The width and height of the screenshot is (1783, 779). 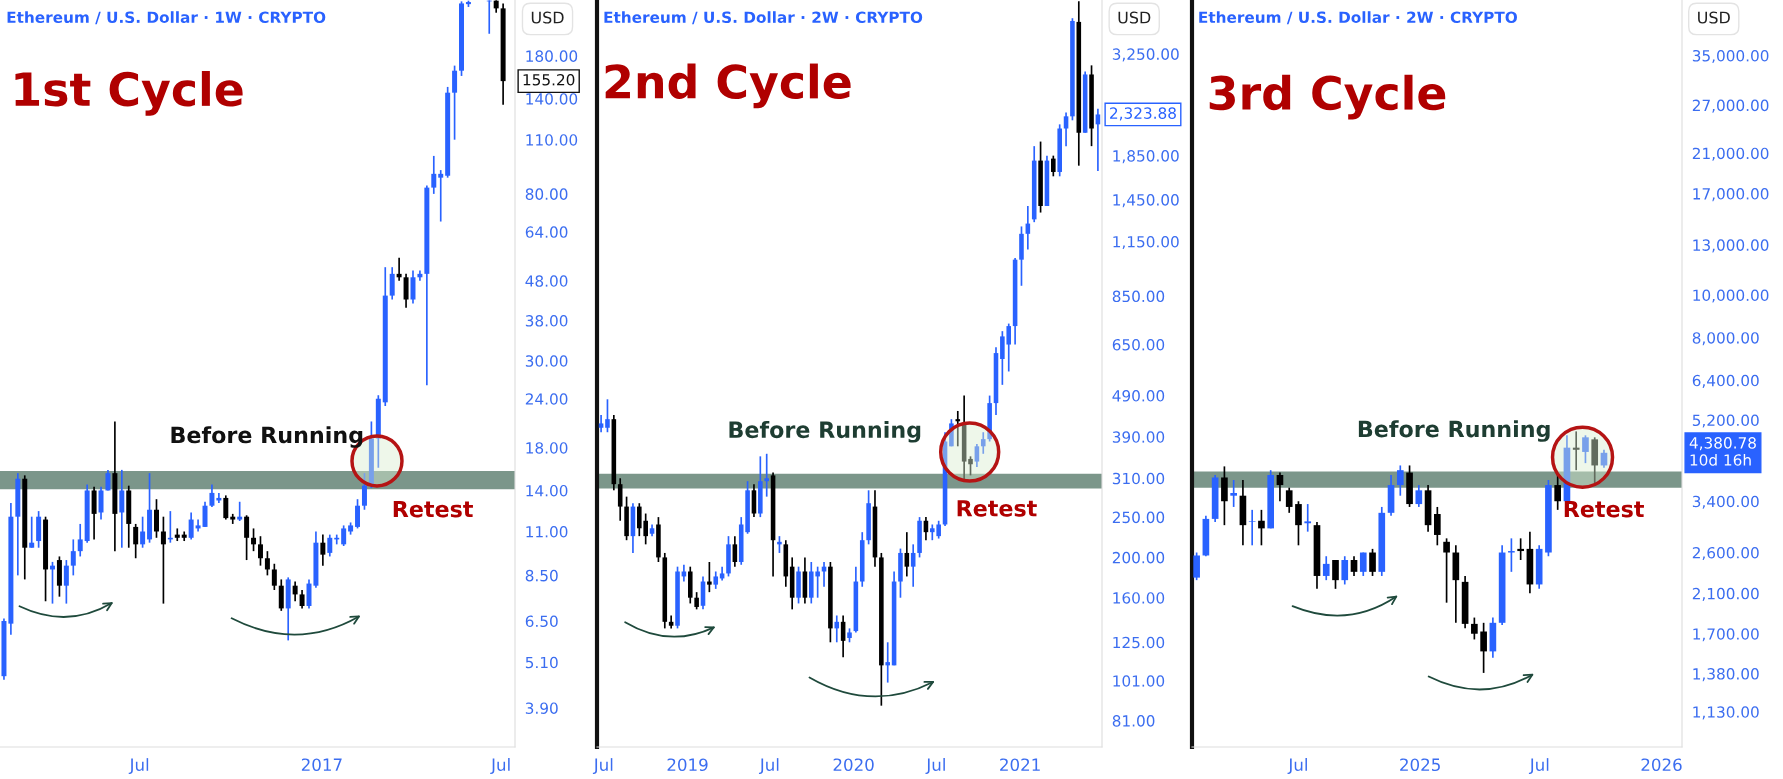 I want to click on y-tick-label: 125.00, so click(x=1139, y=642).